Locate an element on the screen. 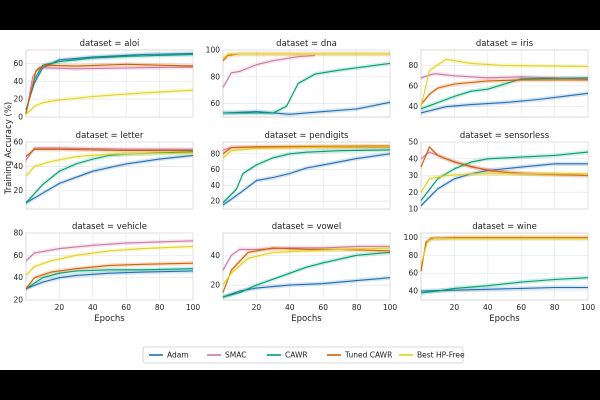 This screenshot has height=400, width=600. legend-label: CAWR is located at coordinates (296, 355).